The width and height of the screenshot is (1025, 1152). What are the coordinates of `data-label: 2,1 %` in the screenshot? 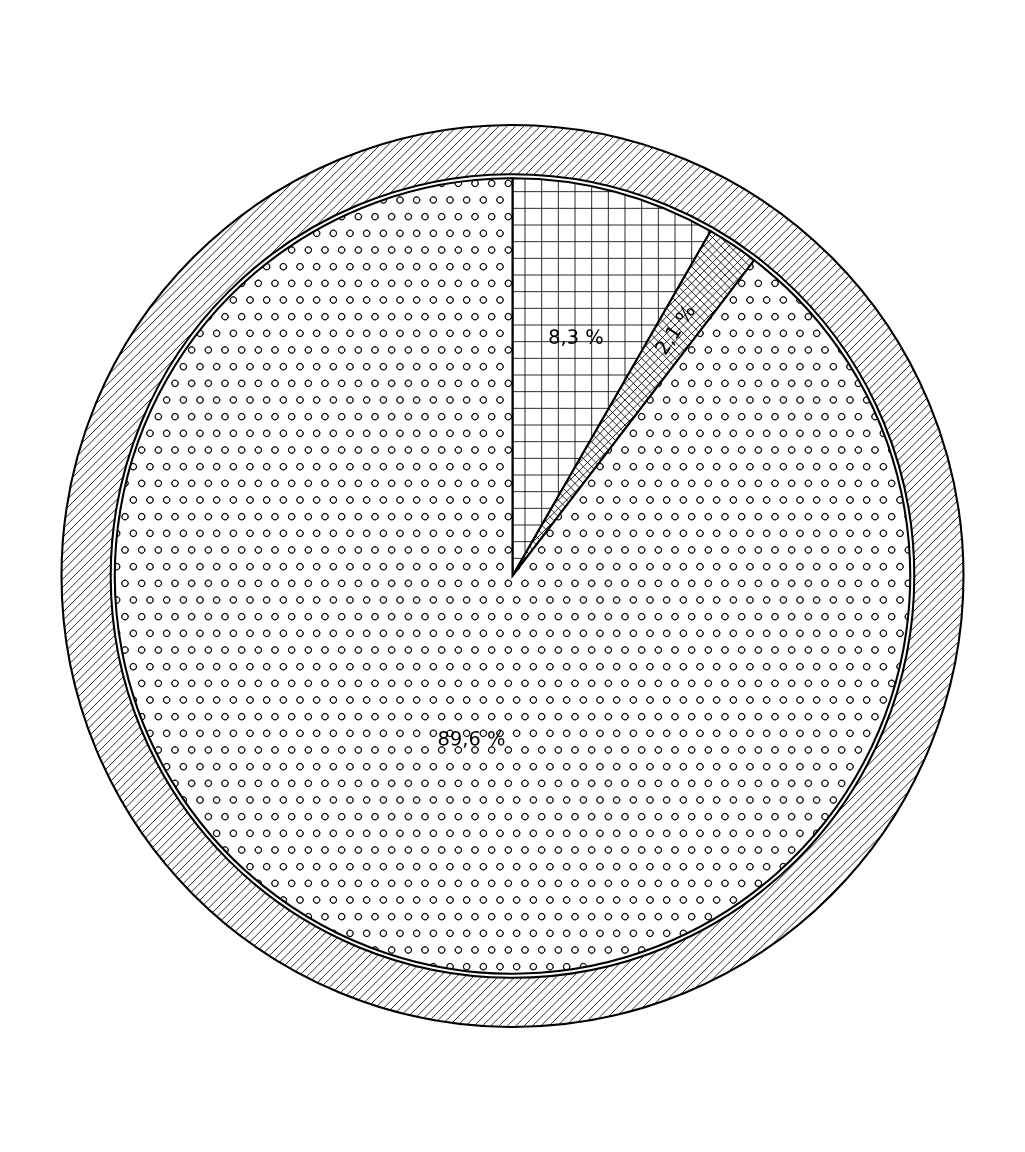 It's located at (675, 330).